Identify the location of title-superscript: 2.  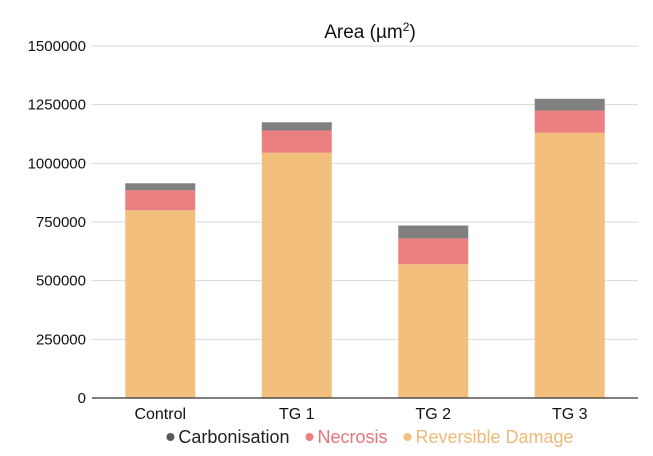
(406, 27).